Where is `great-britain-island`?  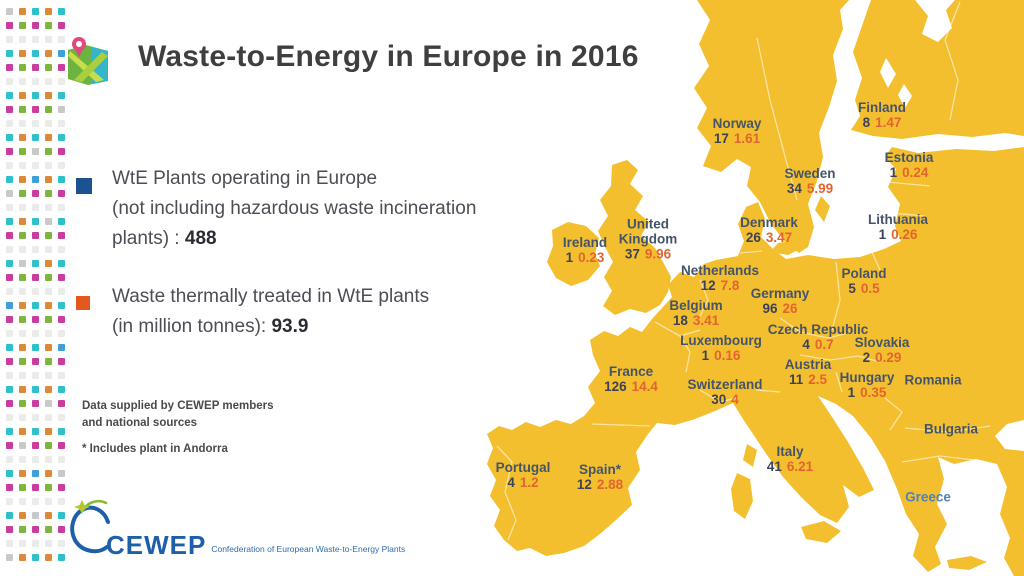
great-britain-island is located at coordinates (634, 237).